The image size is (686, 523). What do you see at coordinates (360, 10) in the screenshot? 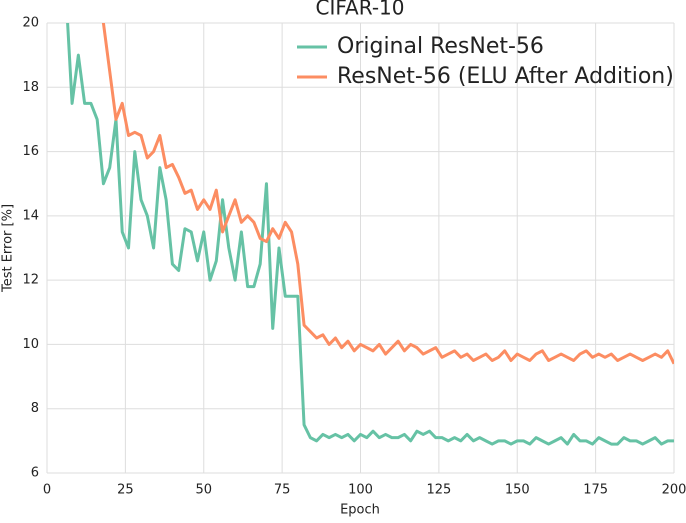
I see `chart-title: CIFAR-10` at bounding box center [360, 10].